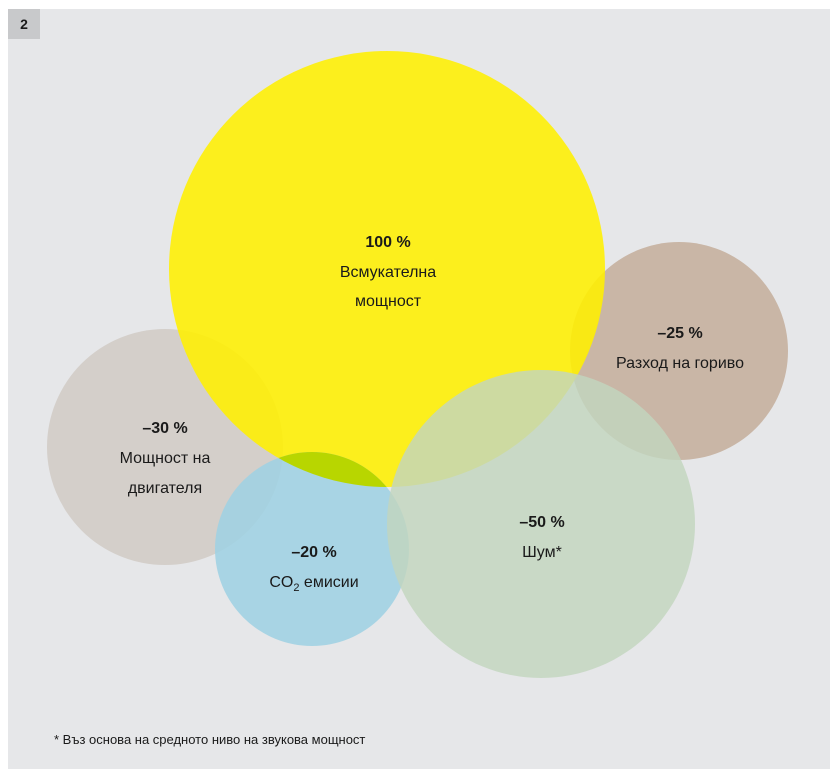 The width and height of the screenshot is (830, 769). I want to click on intake-label-line1: Всмукателна, so click(388, 272).